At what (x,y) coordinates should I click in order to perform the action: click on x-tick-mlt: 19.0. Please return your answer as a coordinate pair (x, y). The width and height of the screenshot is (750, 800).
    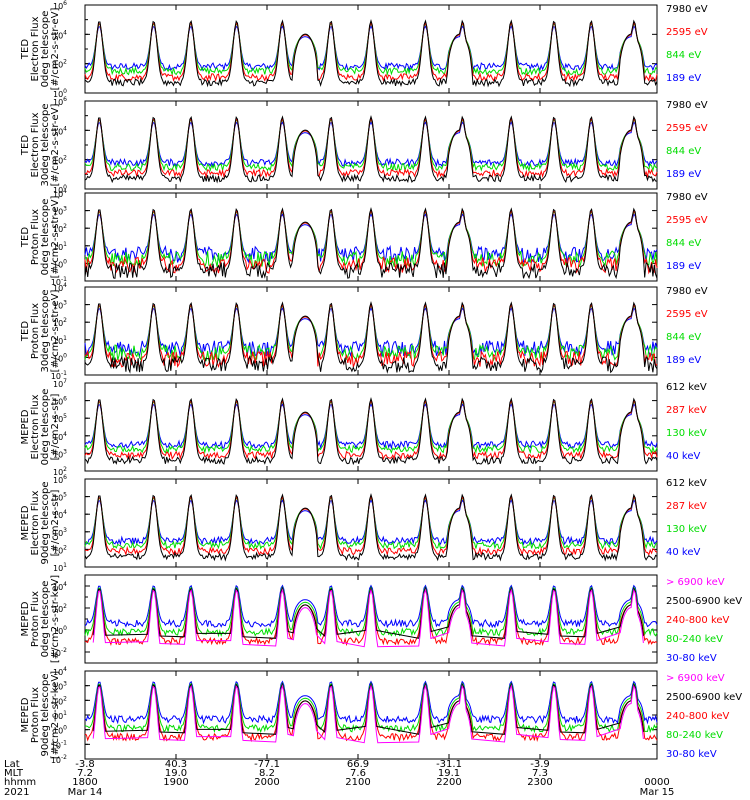
    Looking at the image, I should click on (176, 773).